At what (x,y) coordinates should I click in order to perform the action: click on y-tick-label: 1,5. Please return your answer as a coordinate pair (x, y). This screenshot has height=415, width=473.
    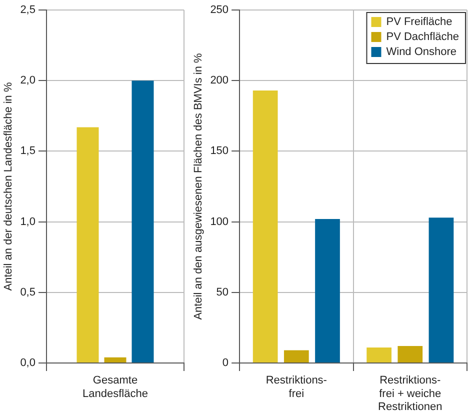
    Looking at the image, I should click on (28, 151).